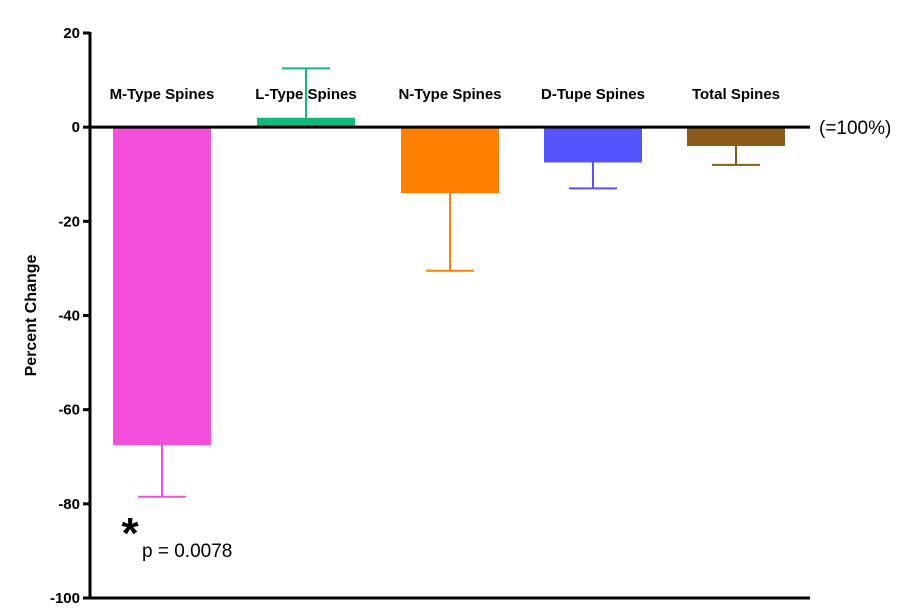 This screenshot has width=923, height=613. Describe the element at coordinates (69, 504) in the screenshot. I see `y-tick-label: -80` at that location.